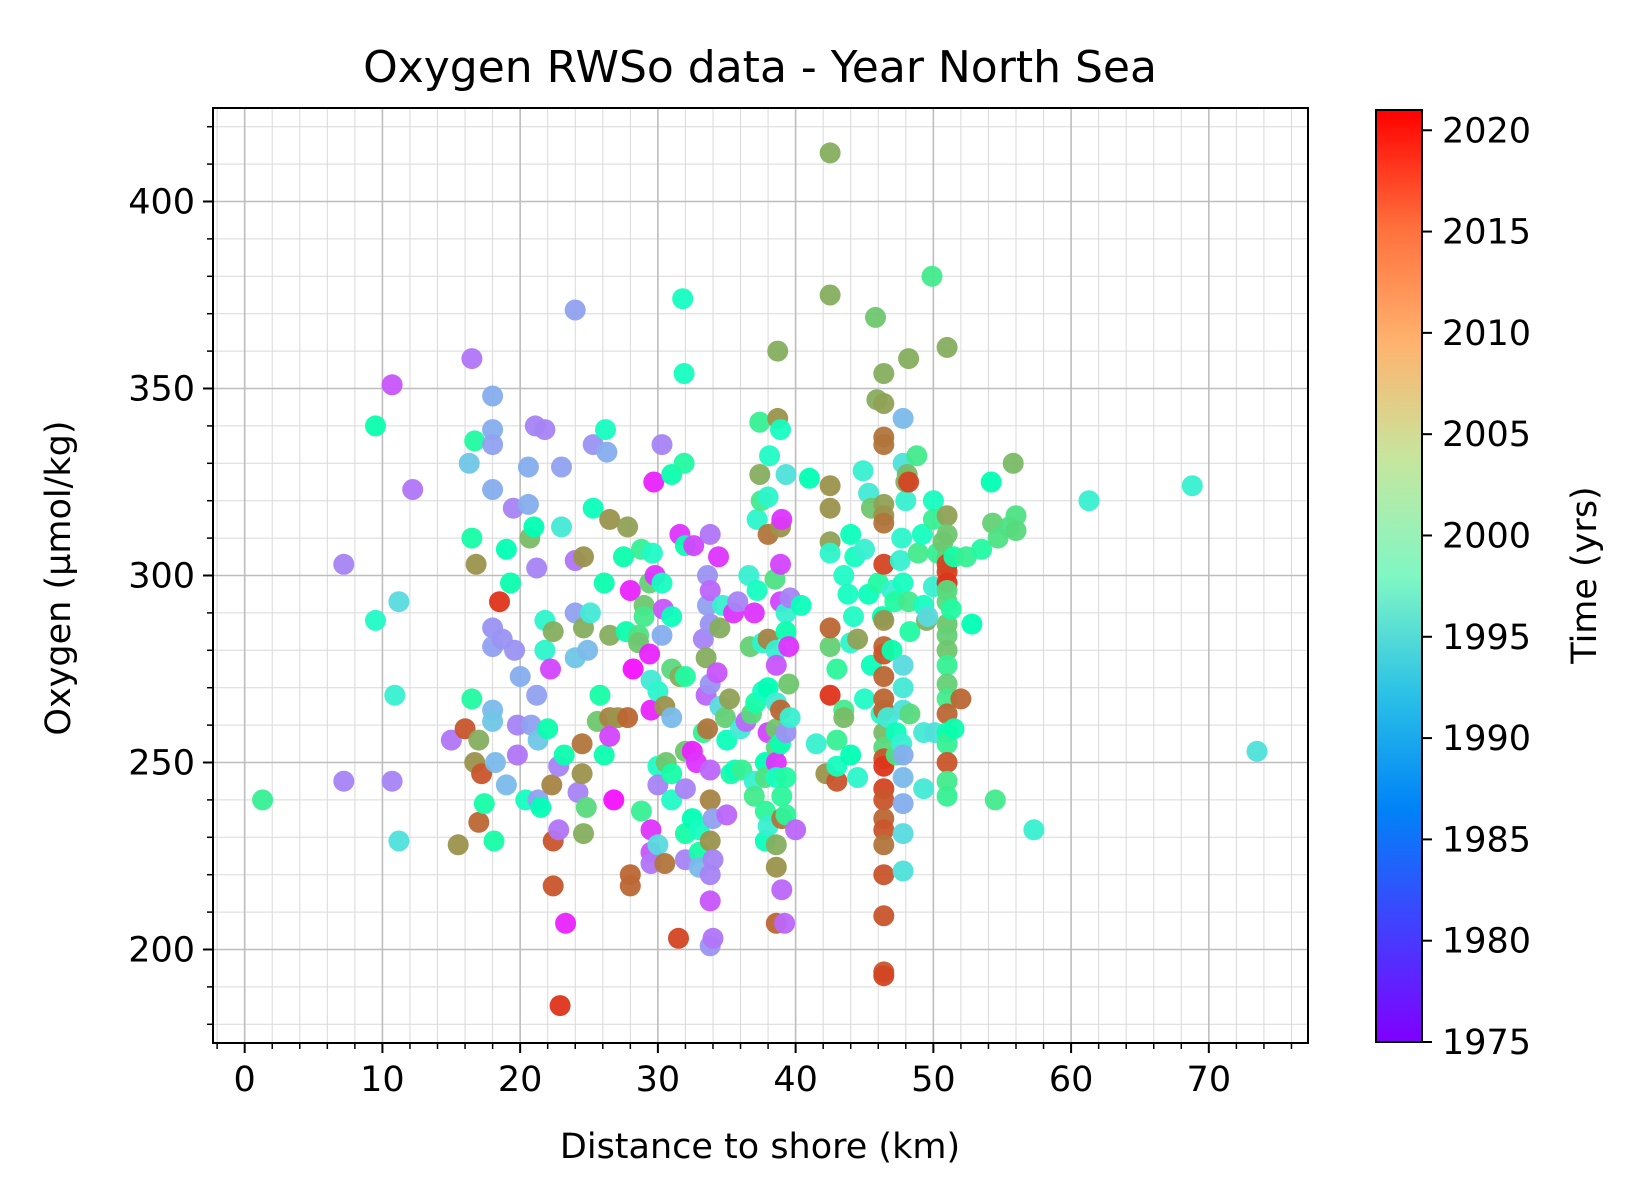  What do you see at coordinates (161, 577) in the screenshot?
I see `y-tick-label: 300` at bounding box center [161, 577].